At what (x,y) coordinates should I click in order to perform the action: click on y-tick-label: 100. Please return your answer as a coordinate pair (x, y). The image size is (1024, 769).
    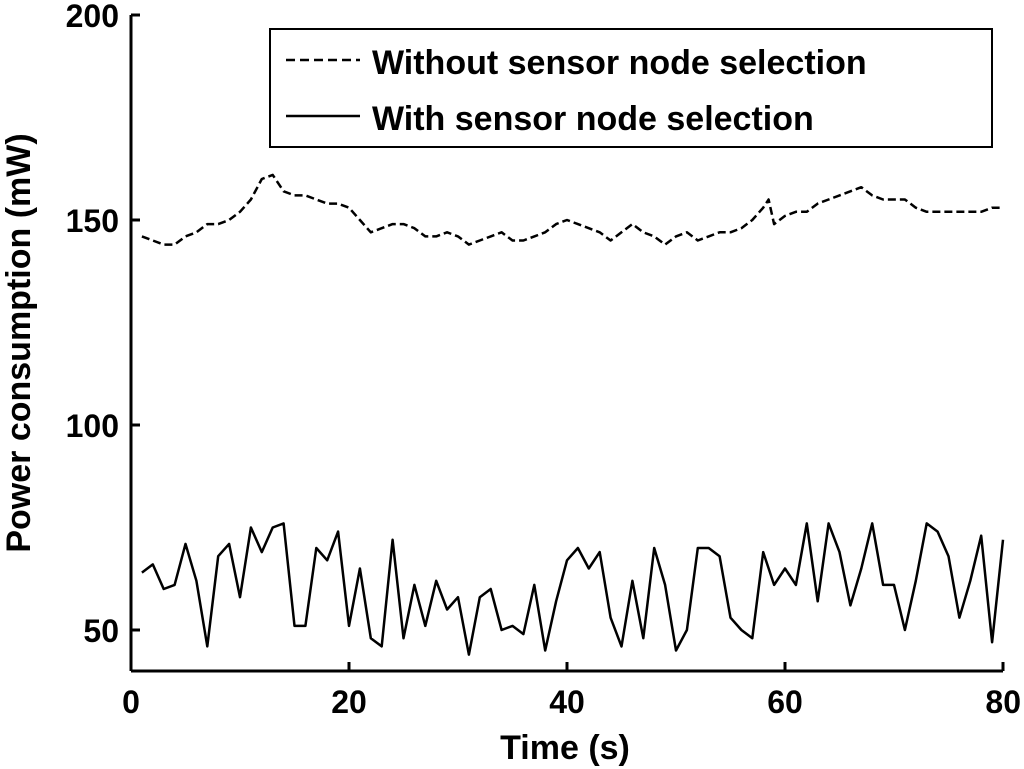
    Looking at the image, I should click on (92, 426).